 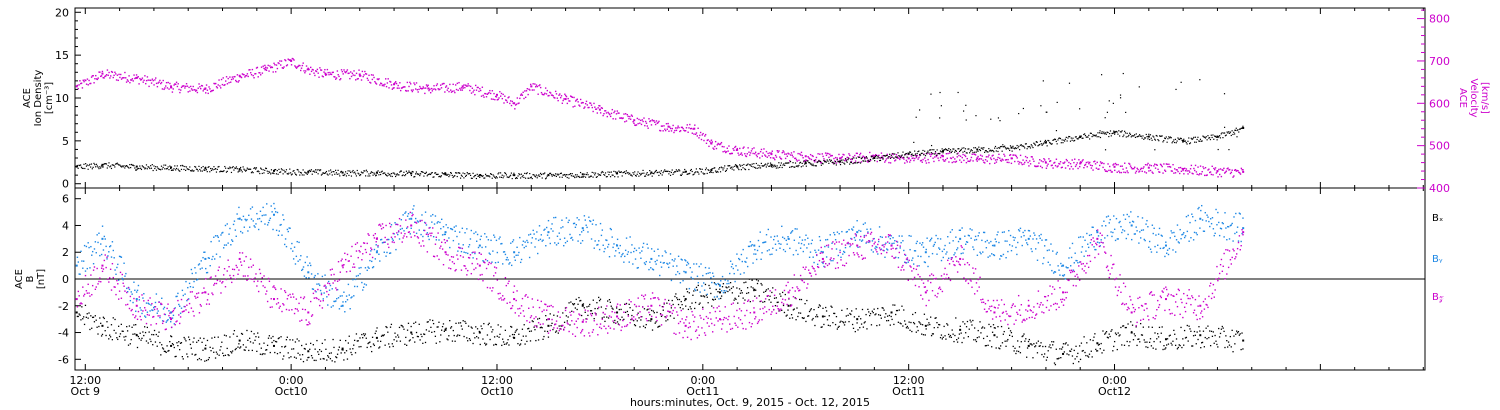 What do you see at coordinates (1439, 19) in the screenshot?
I see `velocity-y-tick-label: 800` at bounding box center [1439, 19].